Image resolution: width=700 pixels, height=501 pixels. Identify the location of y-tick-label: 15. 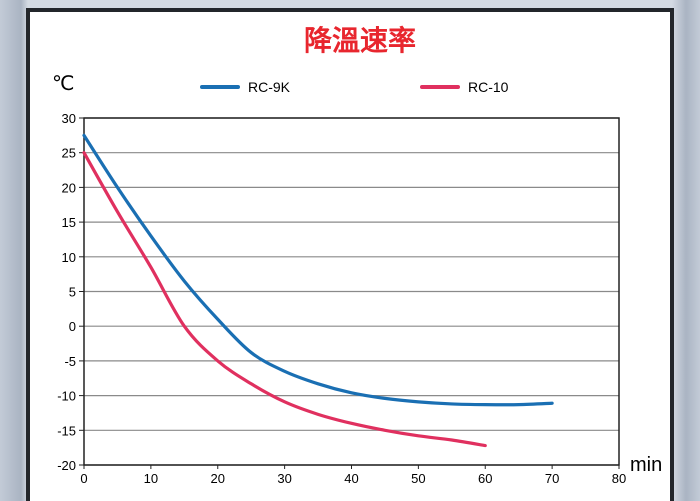
(69, 222).